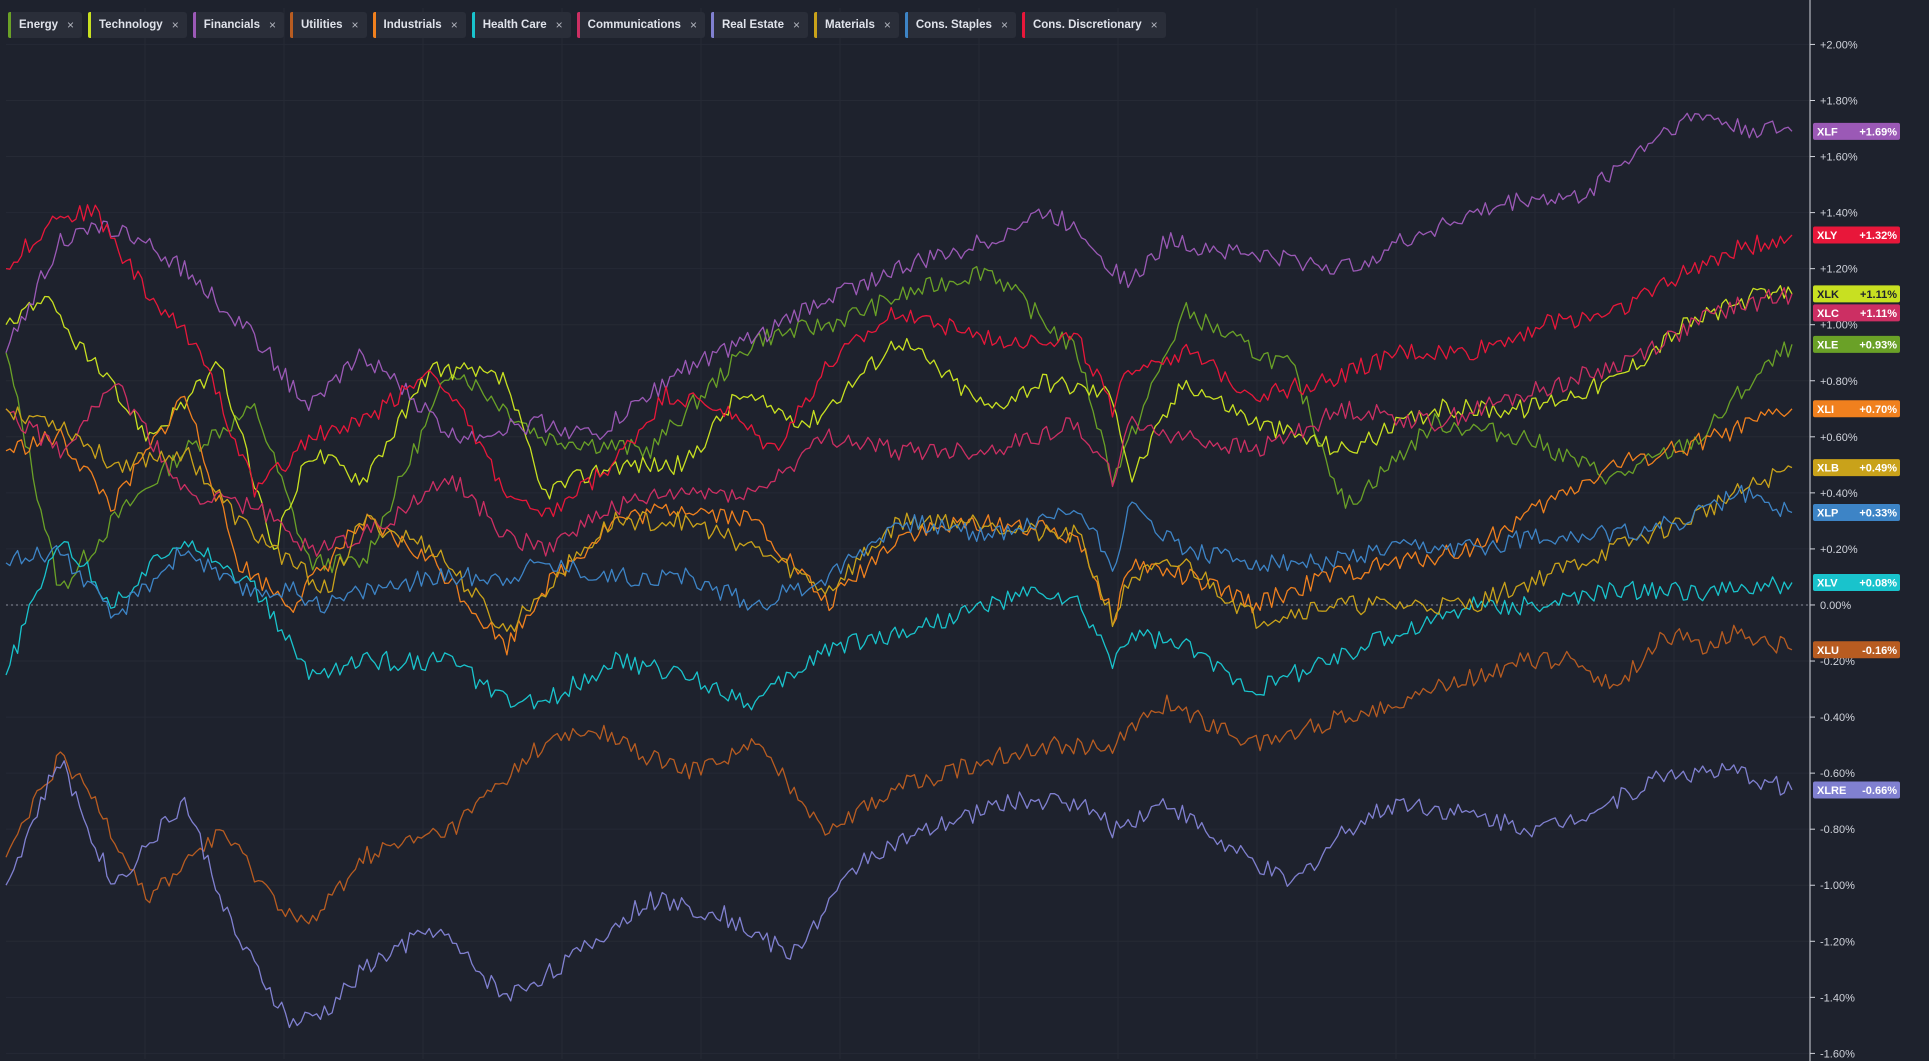 This screenshot has height=1061, width=1929. Describe the element at coordinates (1878, 469) in the screenshot. I see `tag-value: +0.49%` at that location.